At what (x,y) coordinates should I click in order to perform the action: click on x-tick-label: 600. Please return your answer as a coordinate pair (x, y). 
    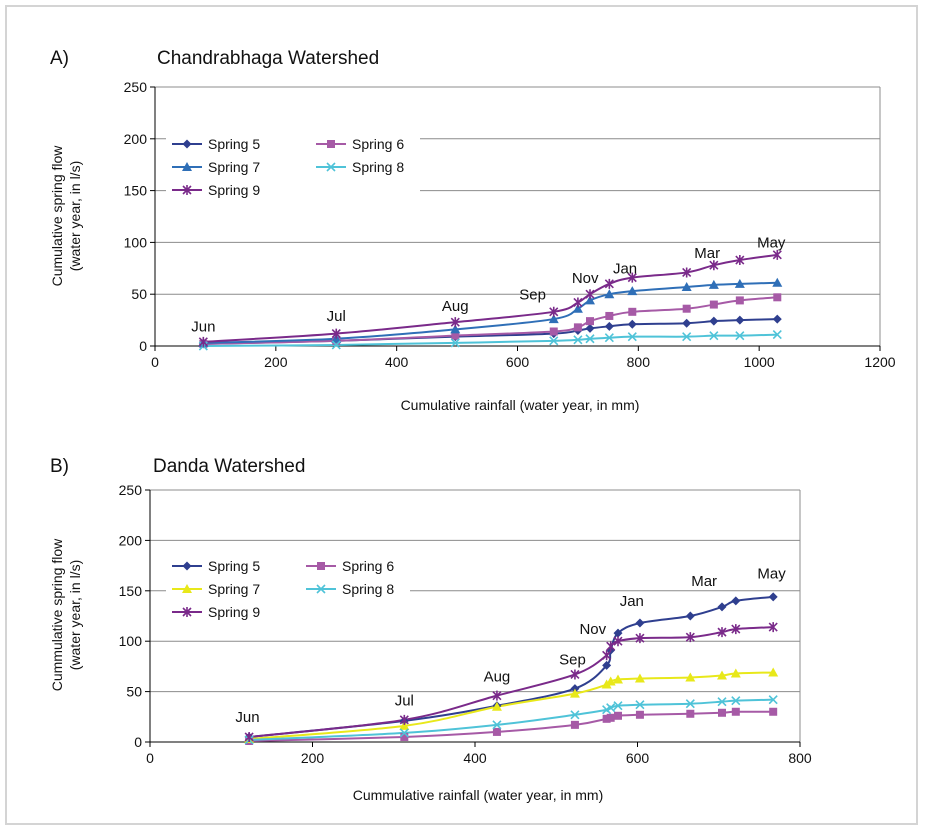
    Looking at the image, I should click on (638, 758).